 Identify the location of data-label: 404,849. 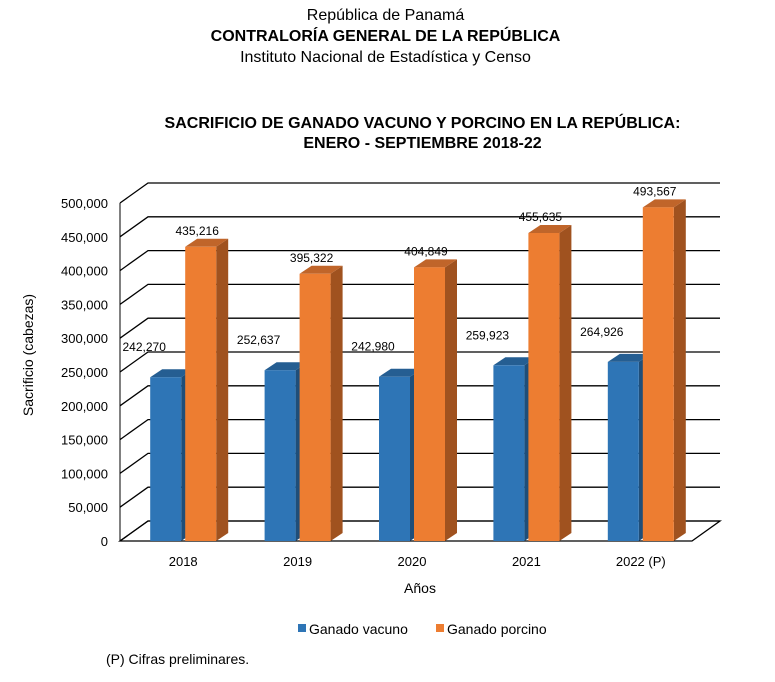
(426, 251).